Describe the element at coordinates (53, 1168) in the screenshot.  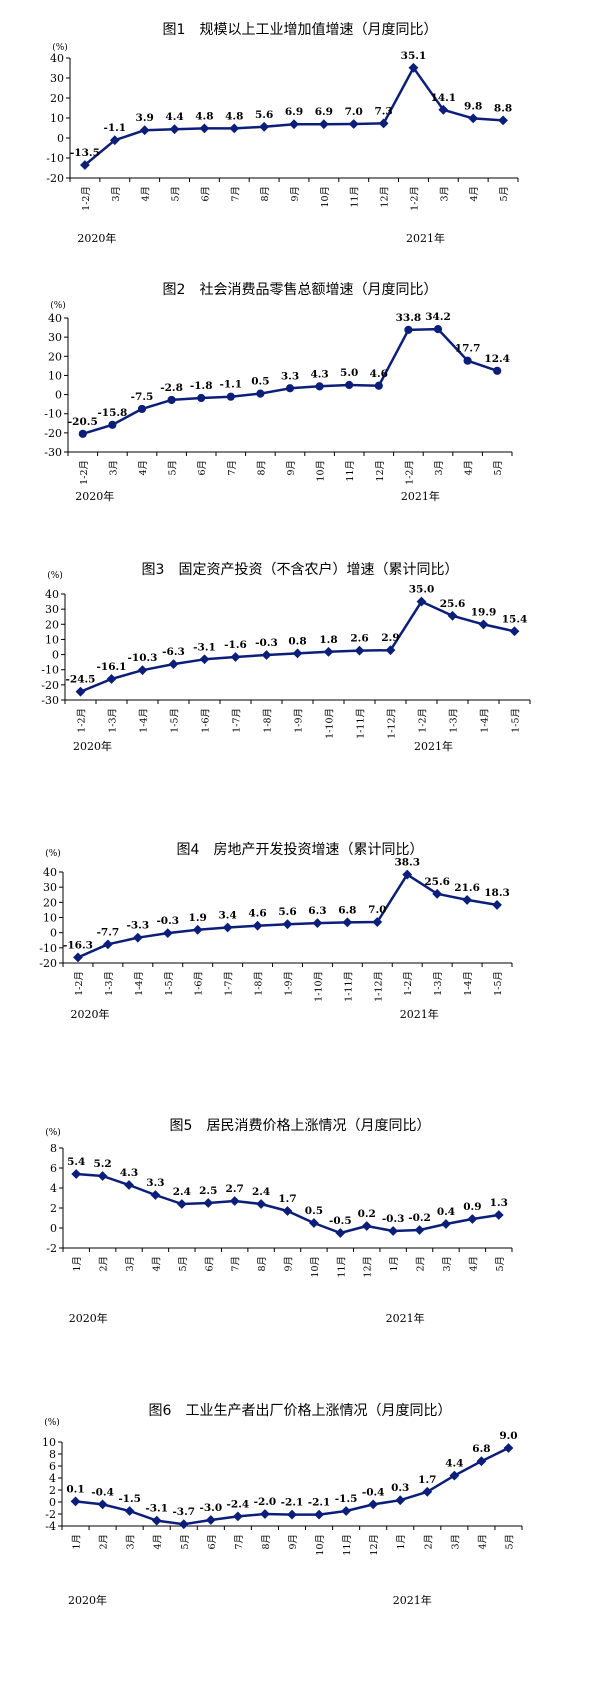
I see `y-tick-label: 6` at that location.